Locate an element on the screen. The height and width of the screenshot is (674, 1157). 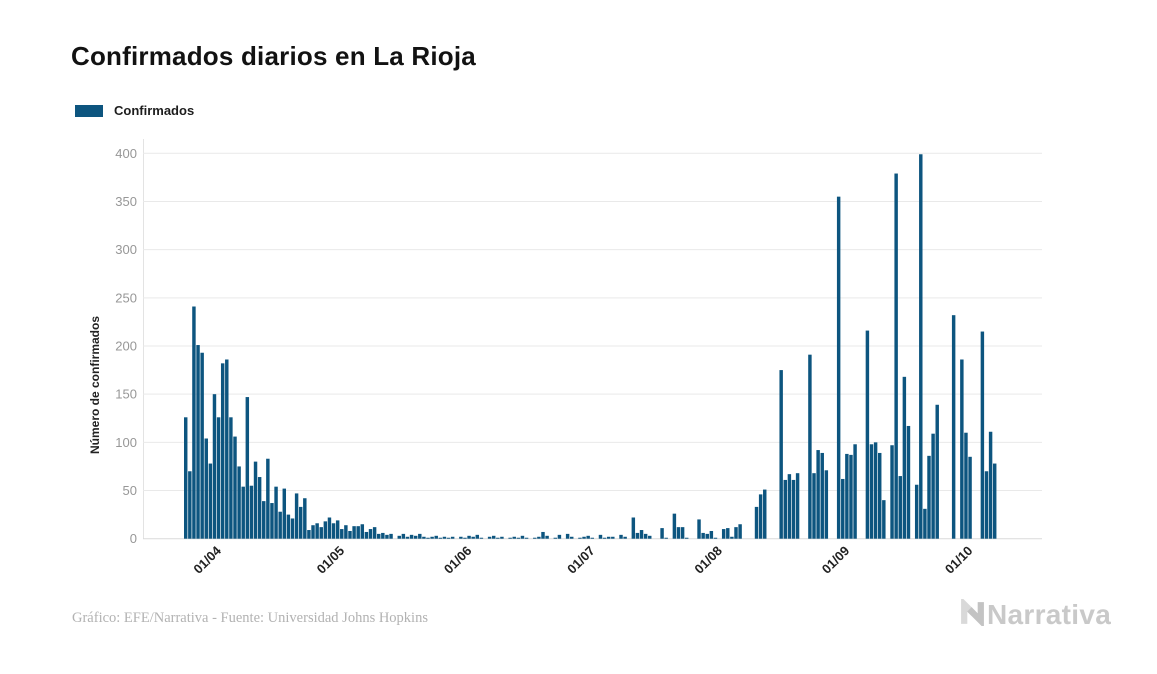
bar-29/07 is located at coordinates (699, 529).